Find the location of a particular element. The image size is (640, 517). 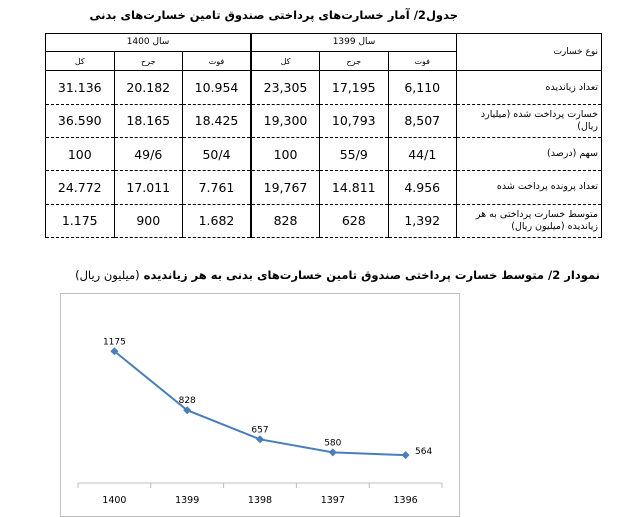

table-cell: 828 is located at coordinates (285, 221).